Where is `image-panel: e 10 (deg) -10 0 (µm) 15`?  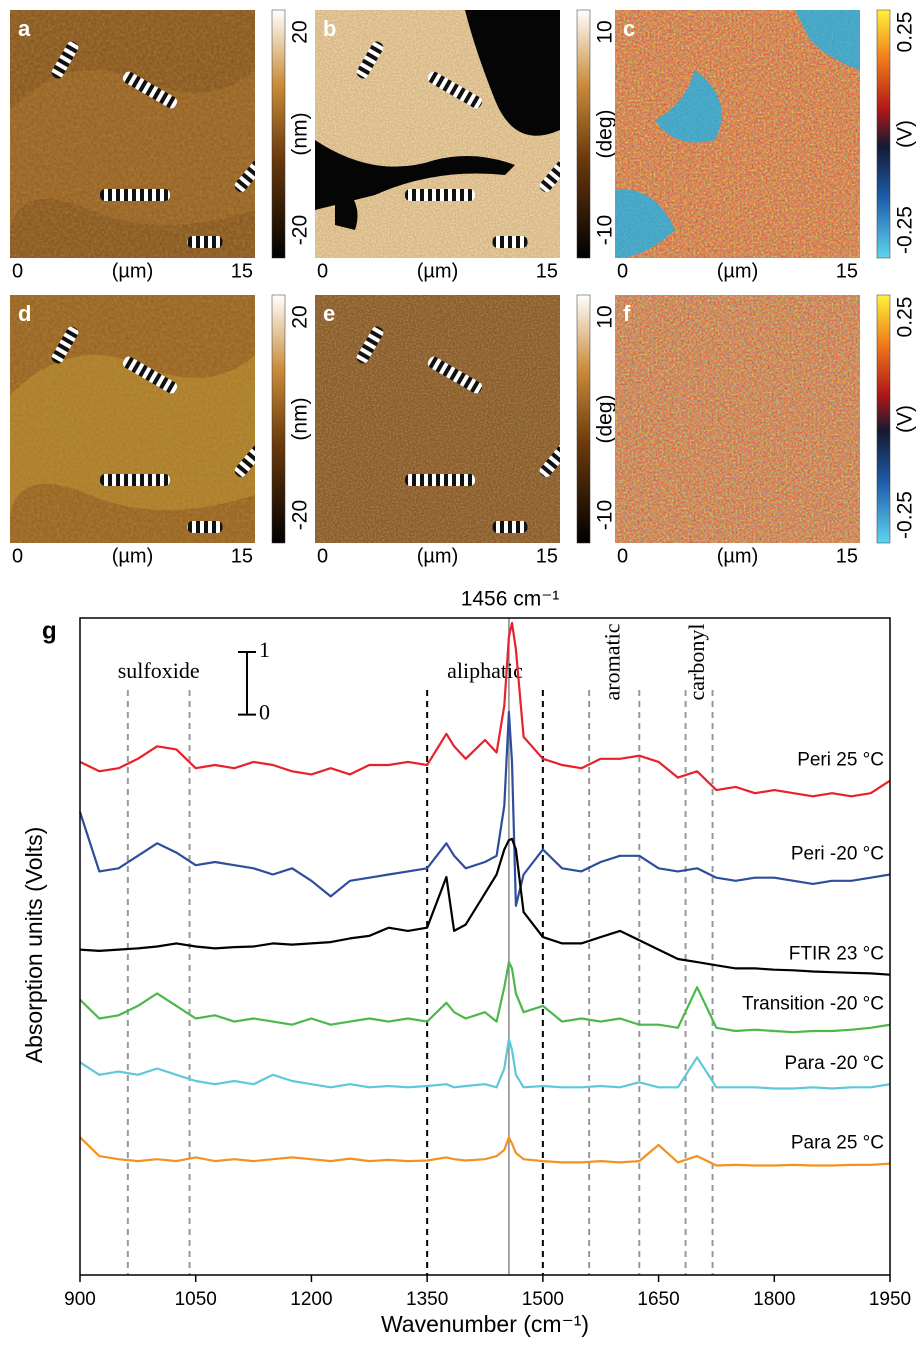 image-panel: e 10 (deg) -10 0 (µm) 15 is located at coordinates (466, 430).